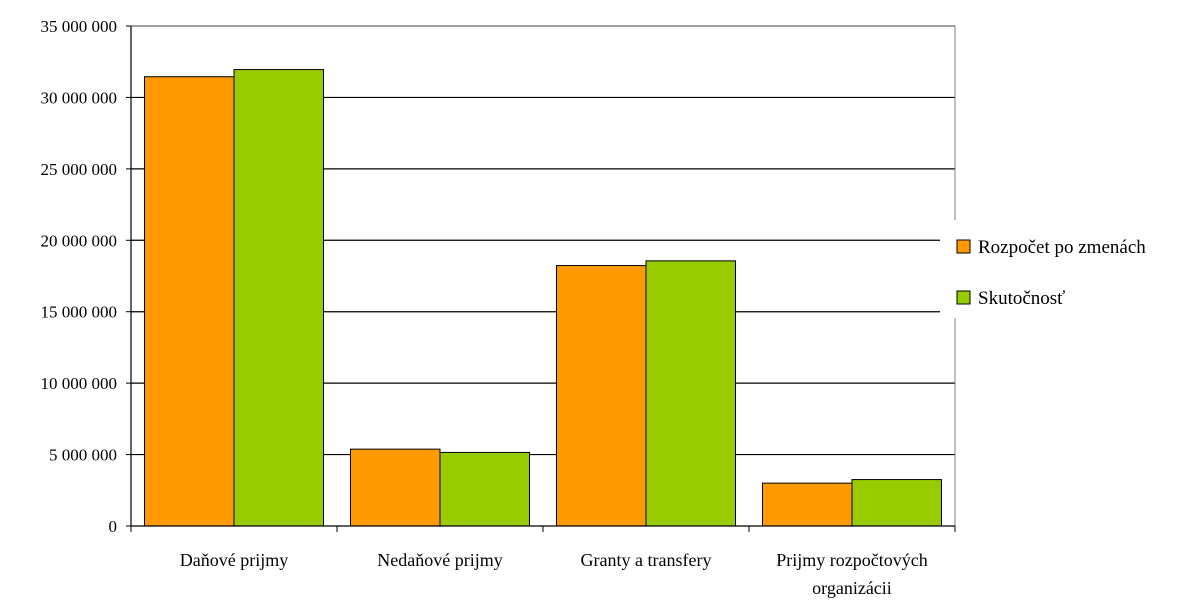 The image size is (1199, 601). I want to click on y-tick-label: 25 000 000, so click(79, 169).